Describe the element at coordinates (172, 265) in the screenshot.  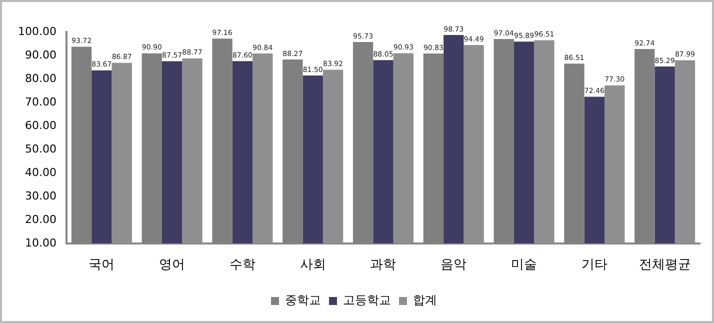
I see `x-tick-label: 영어` at that location.